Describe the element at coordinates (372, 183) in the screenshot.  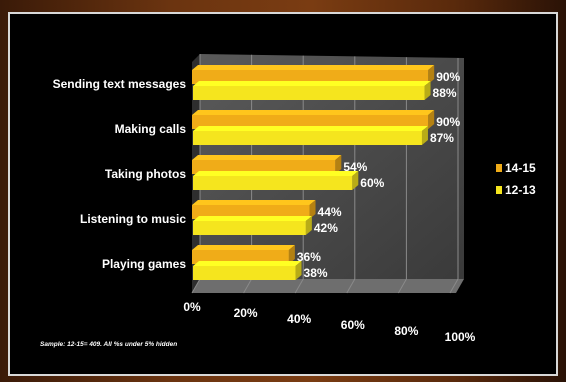
I see `data-label: 60%` at that location.